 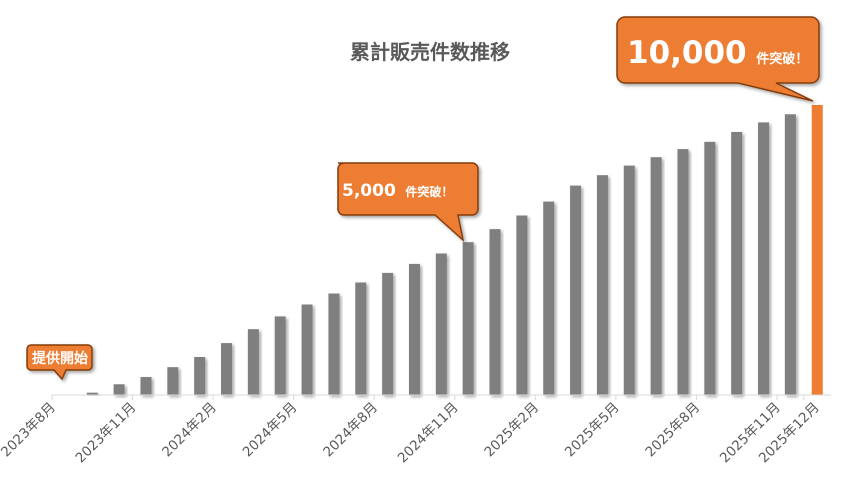 What do you see at coordinates (441, 324) in the screenshot?
I see `bar-2024年10月` at bounding box center [441, 324].